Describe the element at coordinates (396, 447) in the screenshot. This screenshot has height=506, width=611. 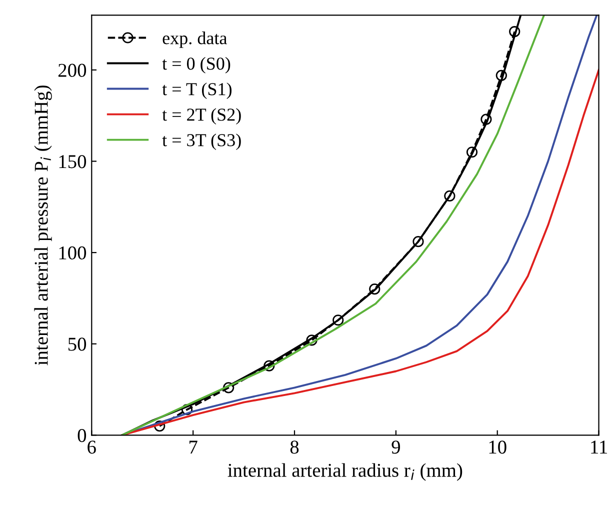
I see `x-tick-label: 9` at that location.